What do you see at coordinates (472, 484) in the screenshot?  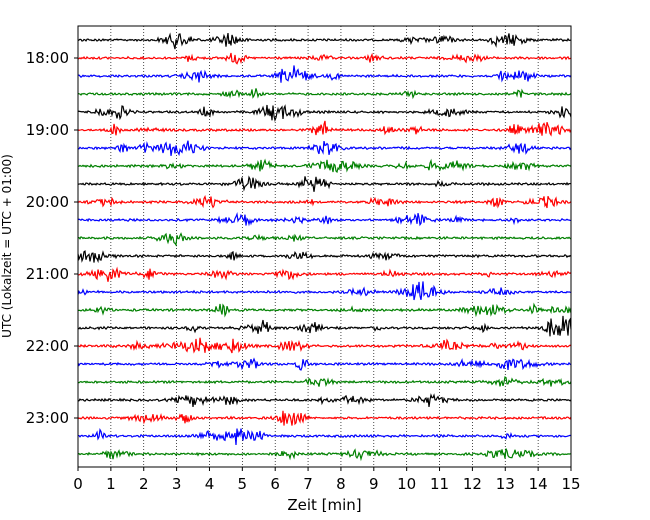 I see `x-tick-label: 12` at bounding box center [472, 484].